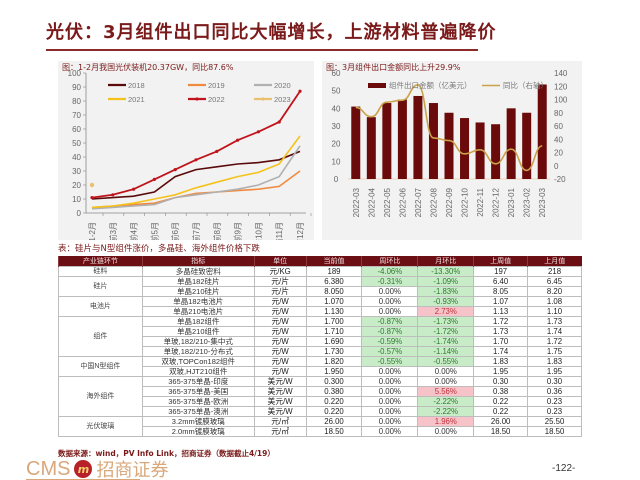  What do you see at coordinates (501, 311) in the screenshot?
I see `last-week-cell: 1.13` at bounding box center [501, 311].